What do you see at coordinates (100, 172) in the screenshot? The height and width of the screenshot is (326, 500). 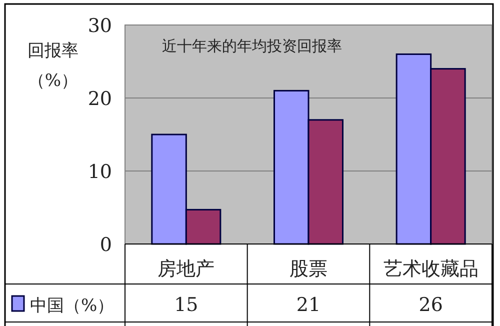 I see `y-tick-label: 10` at bounding box center [100, 172].